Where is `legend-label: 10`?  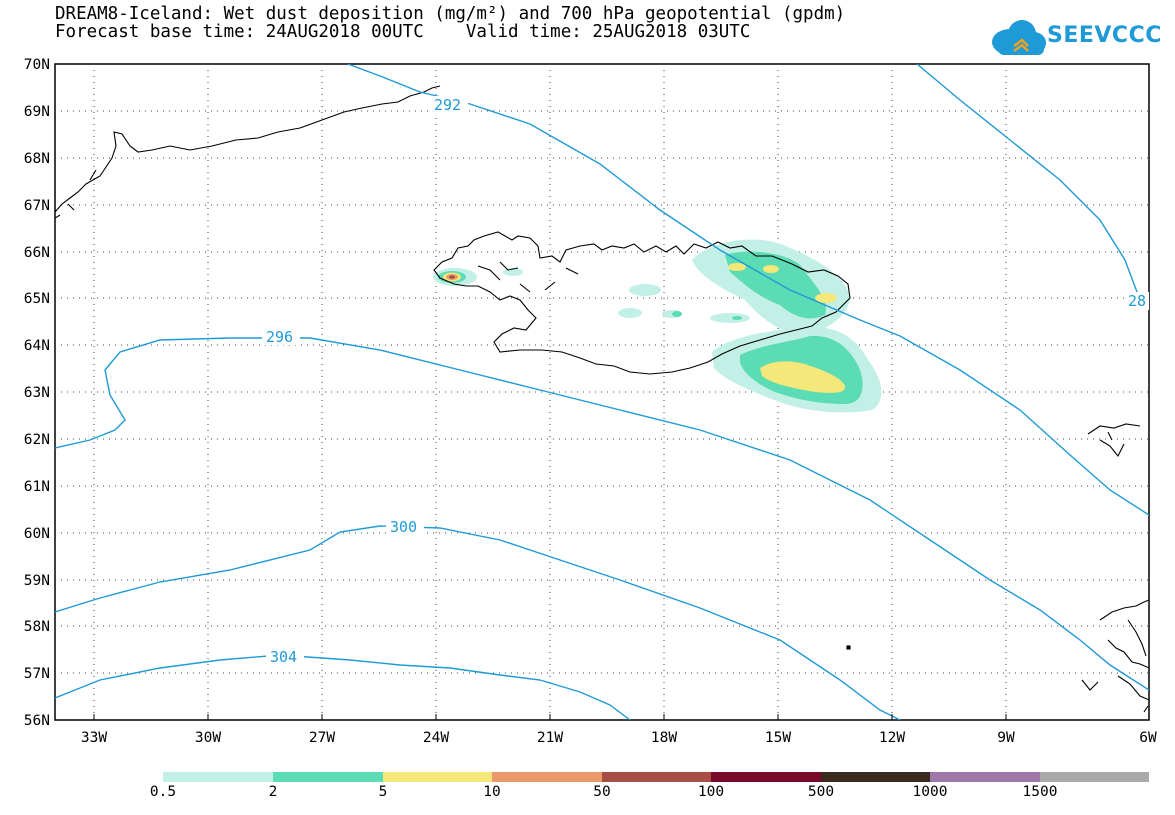 legend-label: 10 is located at coordinates (492, 792).